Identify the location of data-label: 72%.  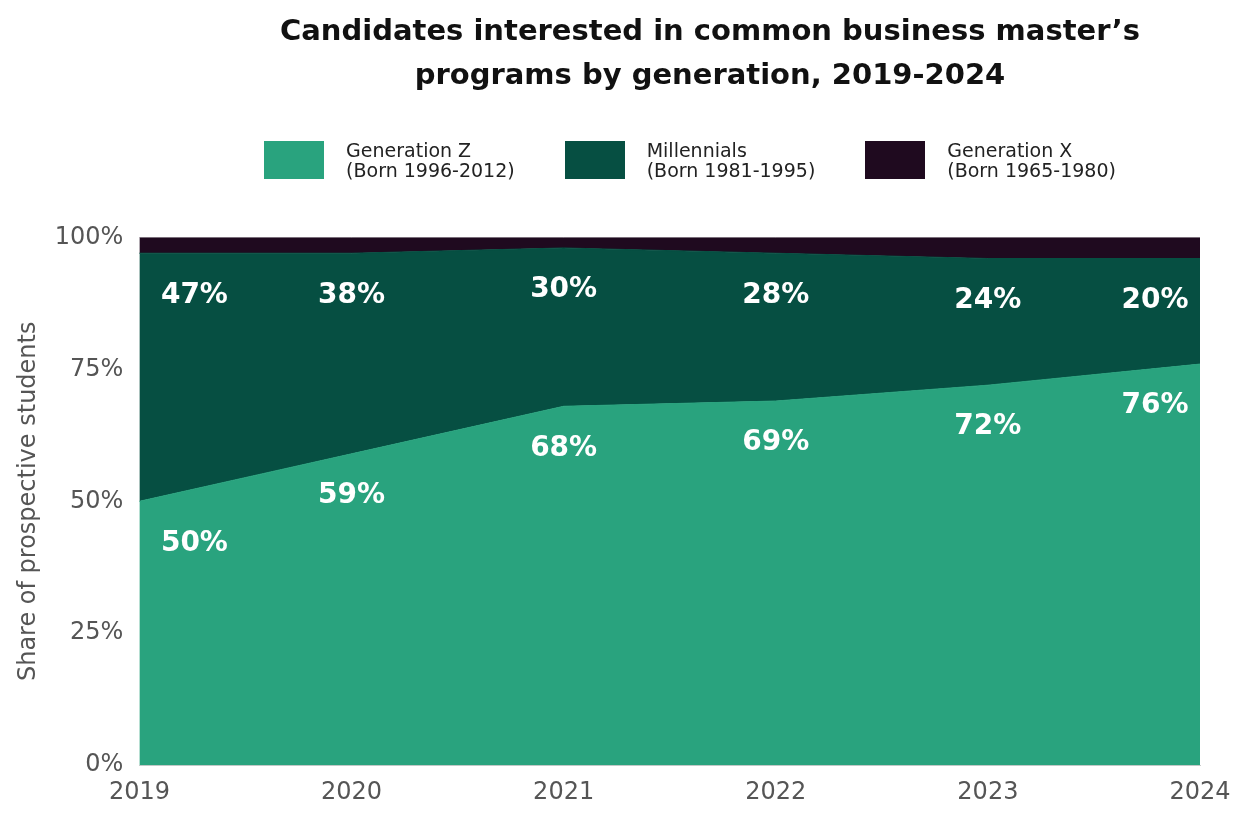
(988, 425).